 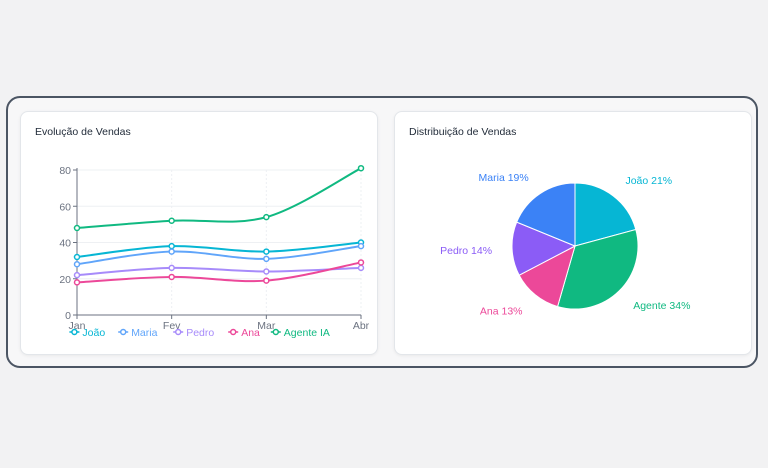 I want to click on pie-slice-label: Pedro 14%, so click(x=466, y=251).